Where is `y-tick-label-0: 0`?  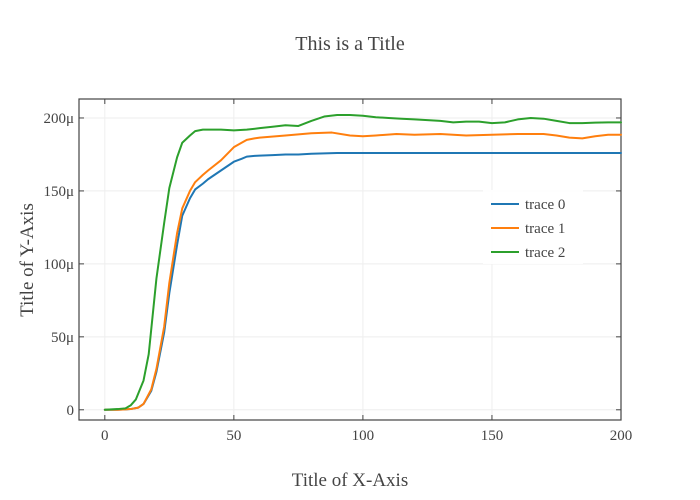
y-tick-label-0: 0 is located at coordinates (71, 411).